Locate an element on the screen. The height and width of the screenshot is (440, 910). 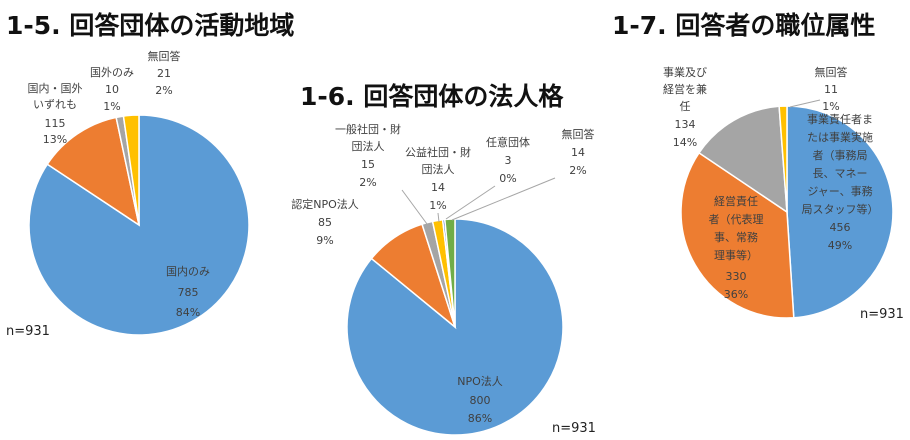
data-label-public-corp-percent: 1% is located at coordinates (437, 205).